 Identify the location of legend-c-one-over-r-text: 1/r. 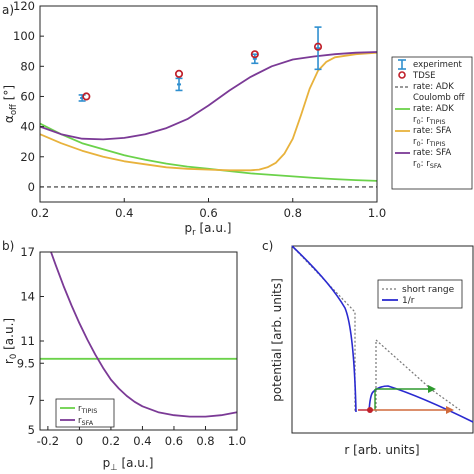
(408, 301).